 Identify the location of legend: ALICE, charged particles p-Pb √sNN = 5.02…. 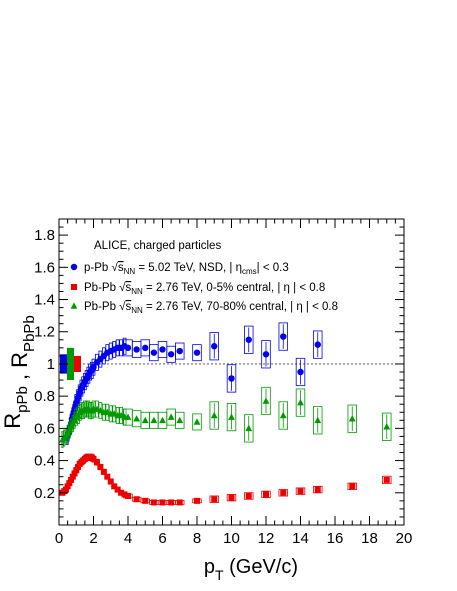
(204, 277).